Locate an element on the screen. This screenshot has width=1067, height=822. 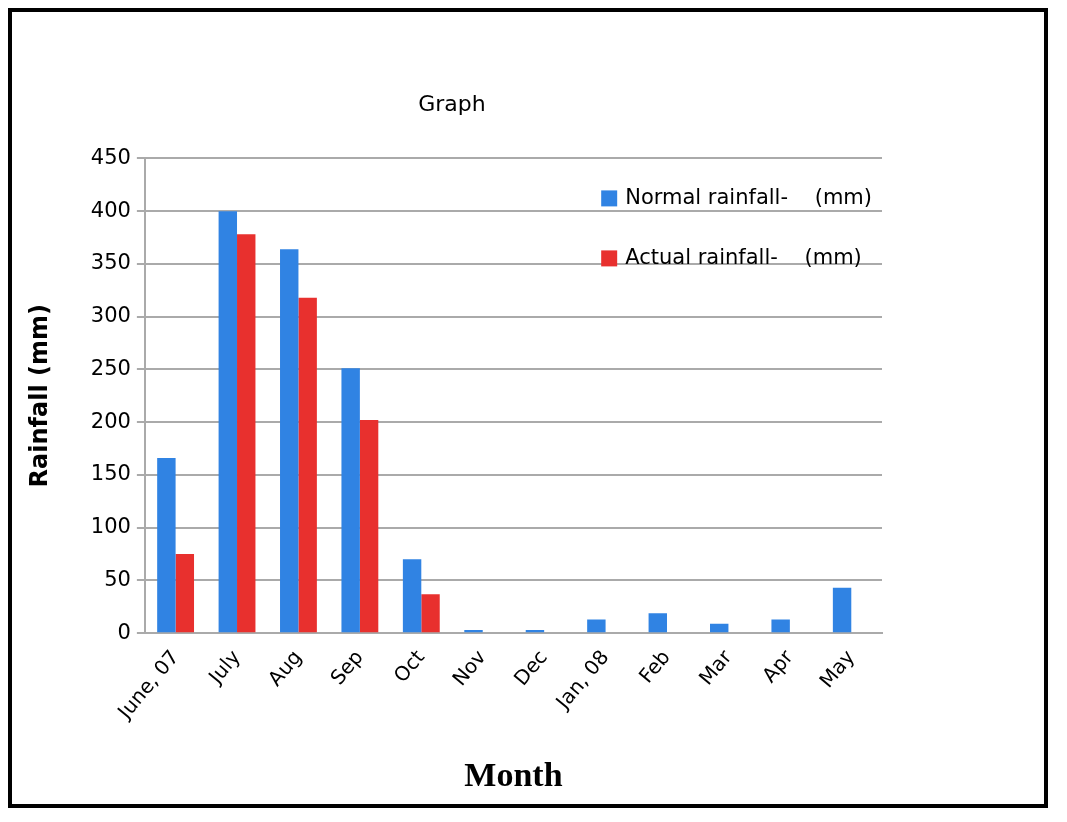
y-tick-label: 50 is located at coordinates (117, 578).